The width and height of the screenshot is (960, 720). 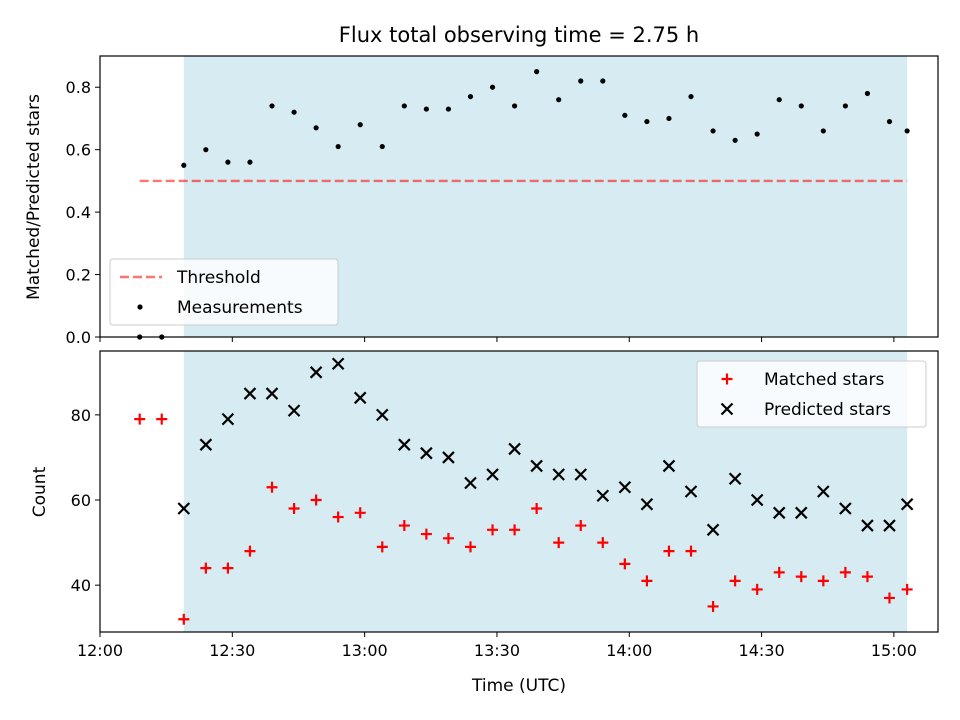 I want to click on x-tick-label: 12:00, so click(x=100, y=650).